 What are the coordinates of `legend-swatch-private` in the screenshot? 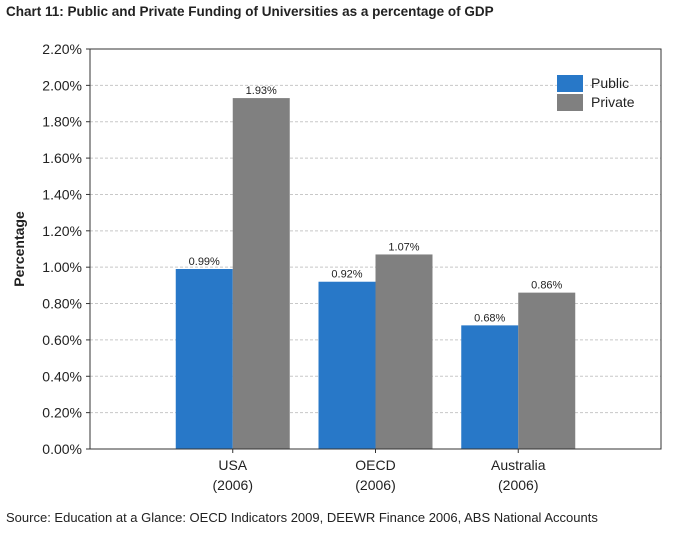 It's located at (570, 102).